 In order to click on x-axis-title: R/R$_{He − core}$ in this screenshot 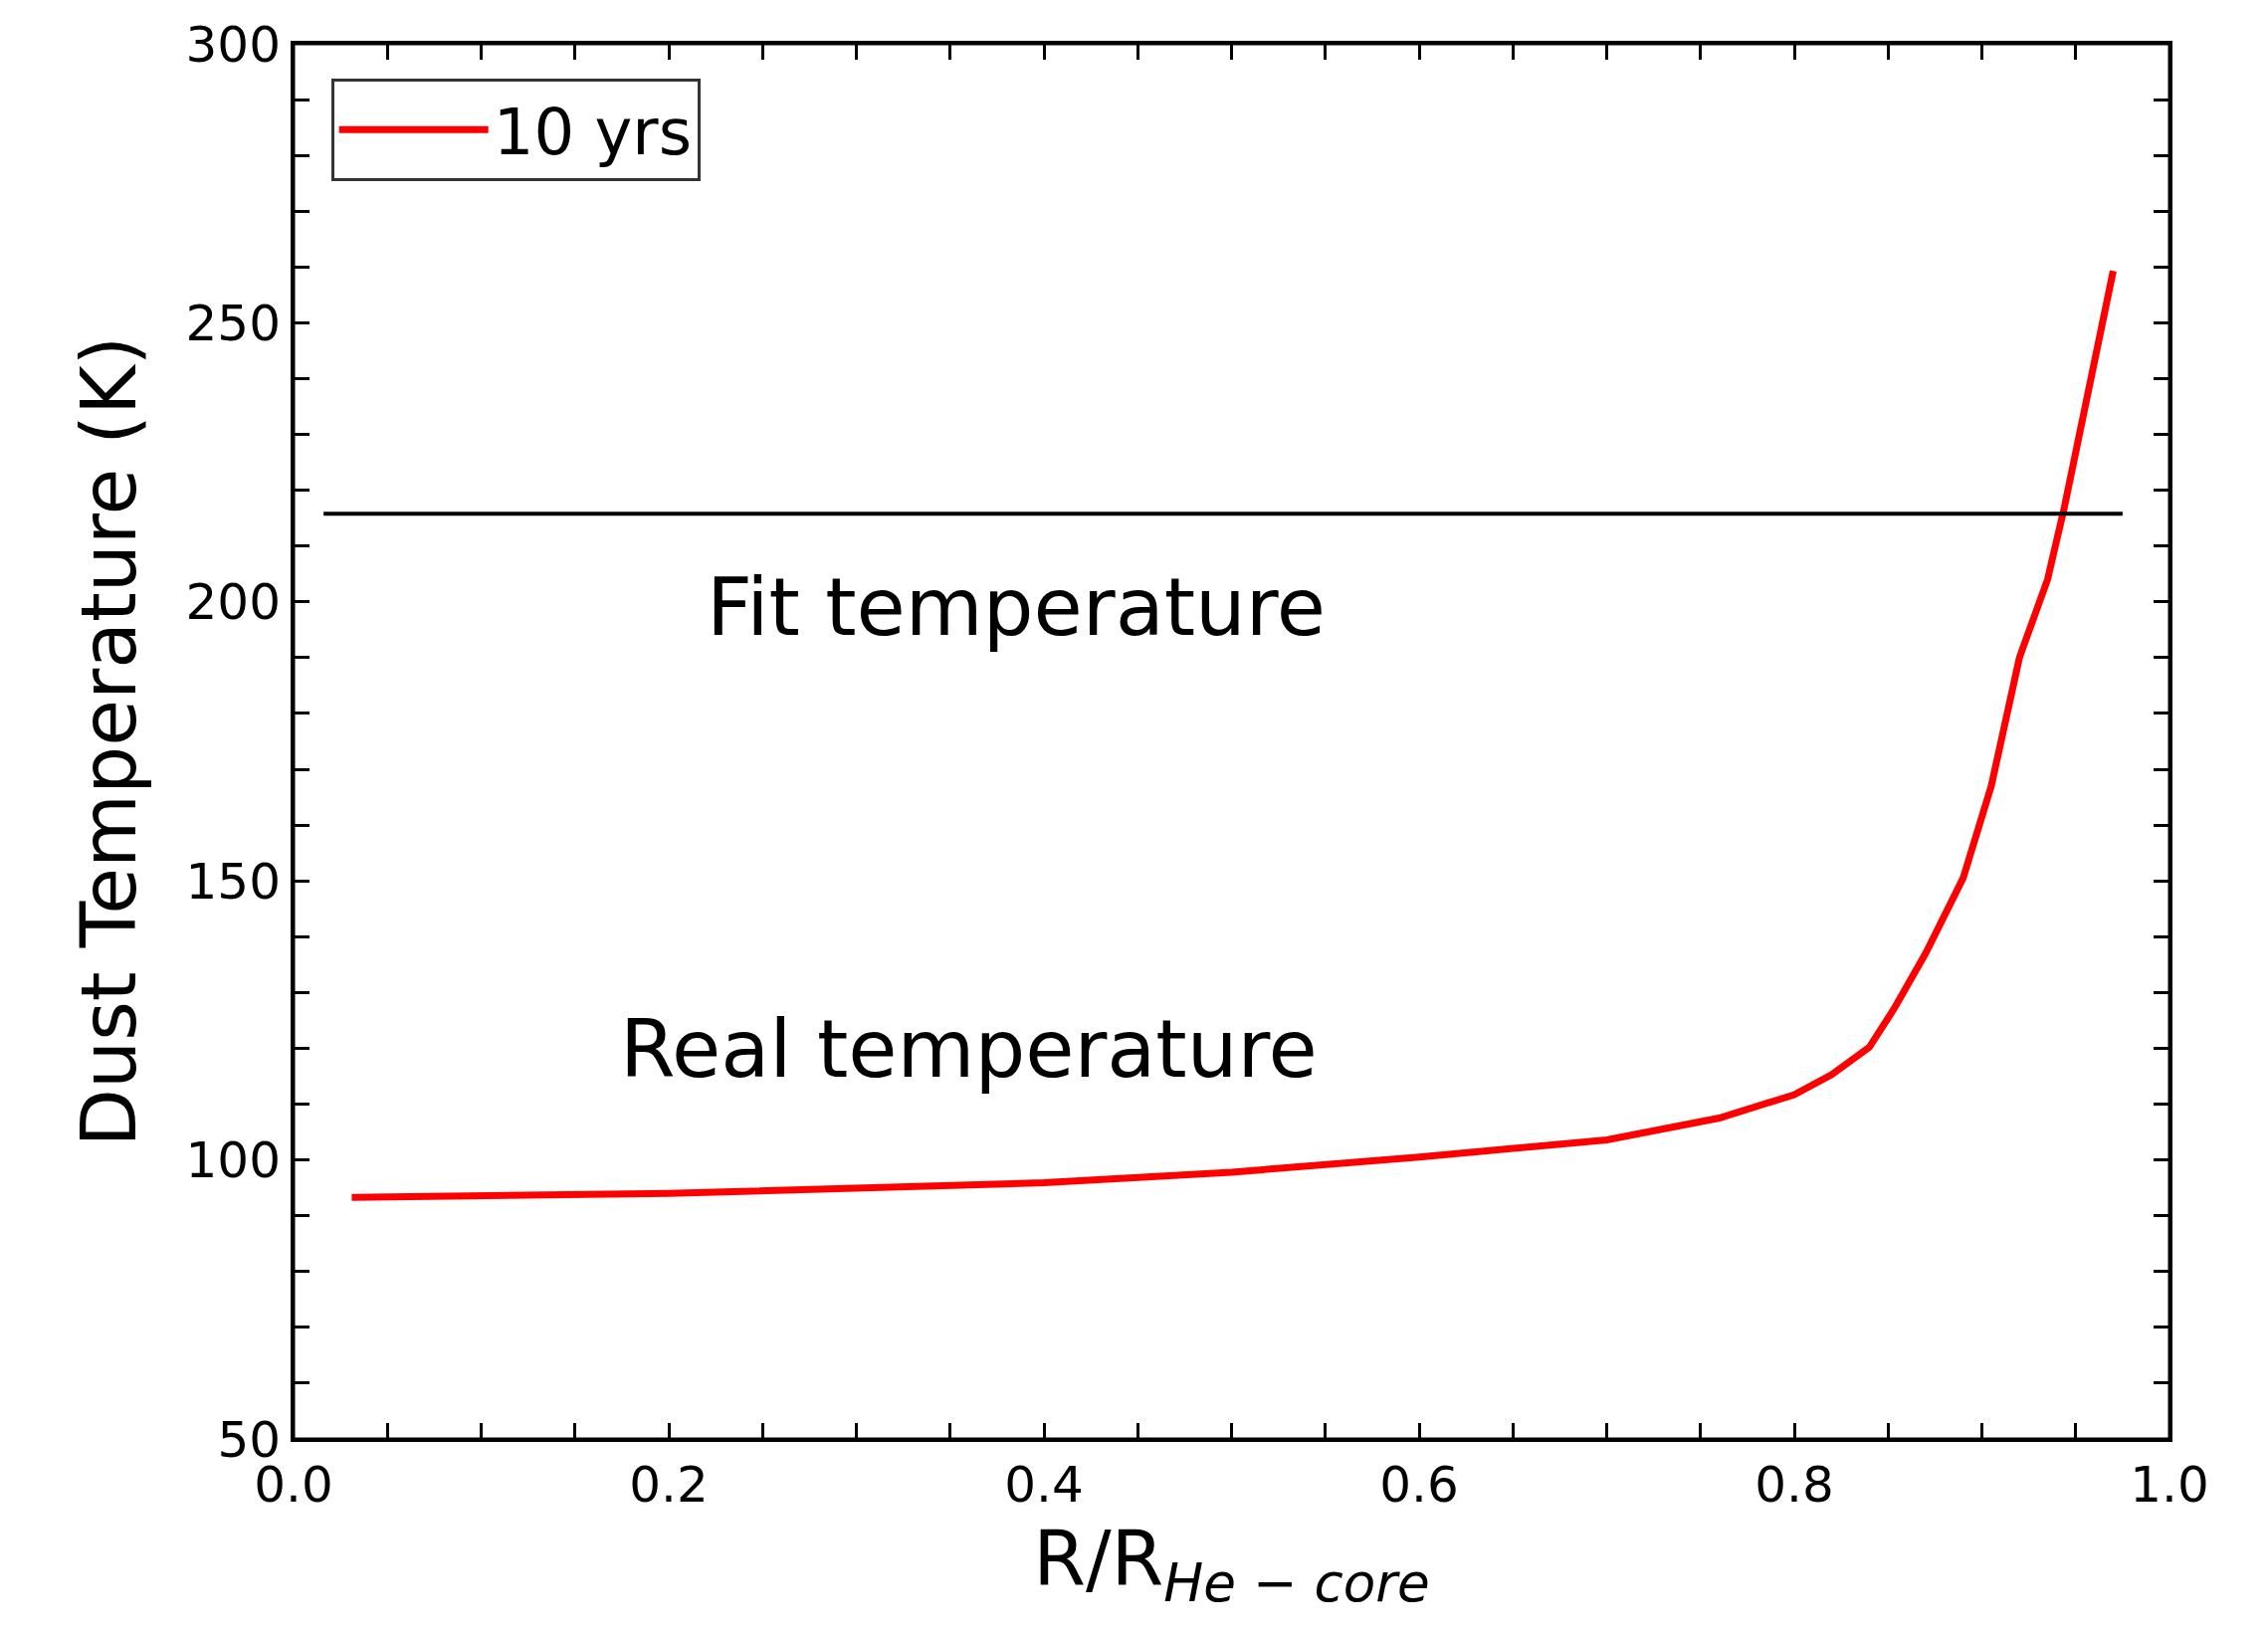, I will do `click(1231, 1564)`.